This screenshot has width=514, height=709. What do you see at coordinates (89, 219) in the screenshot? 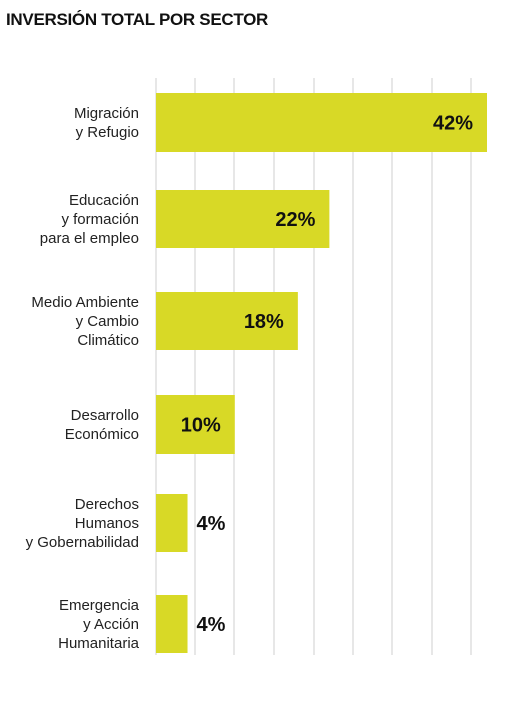
I see `category-label: Educación y formación para el empleo` at bounding box center [89, 219].